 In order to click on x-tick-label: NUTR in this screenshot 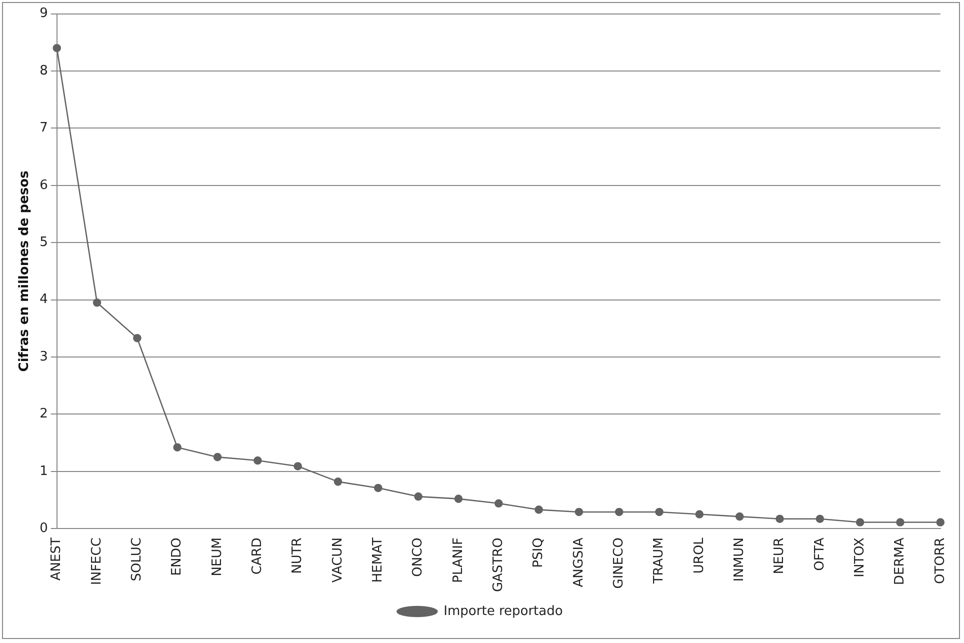, I will do `click(298, 556)`.